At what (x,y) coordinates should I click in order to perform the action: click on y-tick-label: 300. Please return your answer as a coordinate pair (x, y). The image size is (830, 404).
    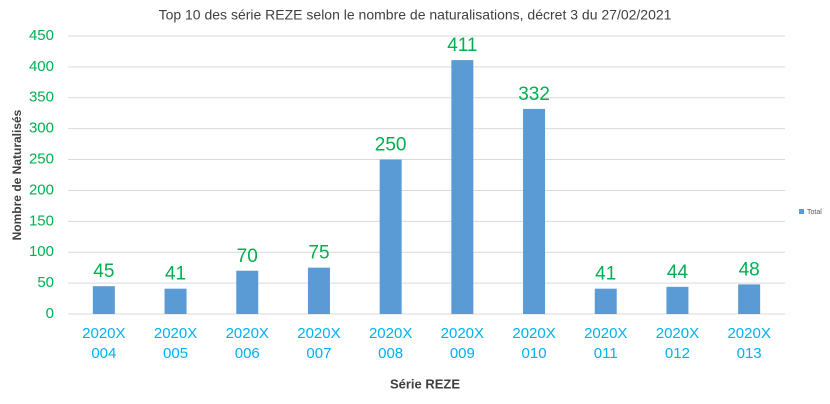
    Looking at the image, I should click on (41, 128).